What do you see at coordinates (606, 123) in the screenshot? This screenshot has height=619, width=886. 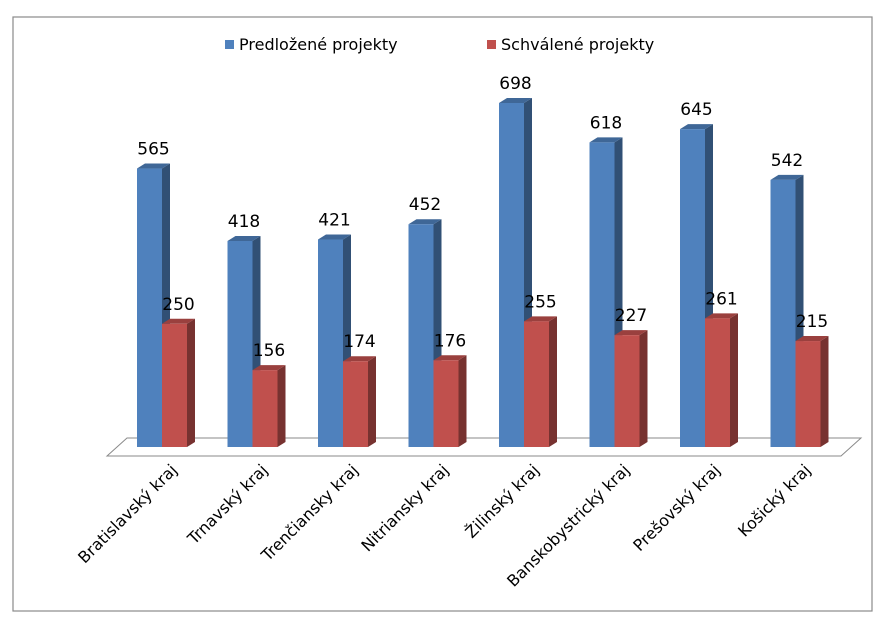 I see `data-label: 618` at bounding box center [606, 123].